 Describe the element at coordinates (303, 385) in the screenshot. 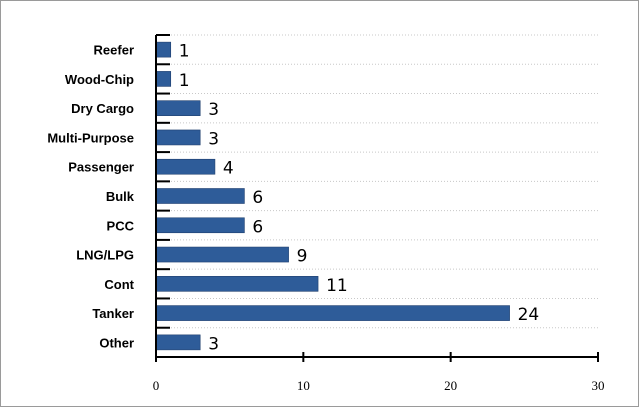

I see `x-tick-label: 10` at that location.